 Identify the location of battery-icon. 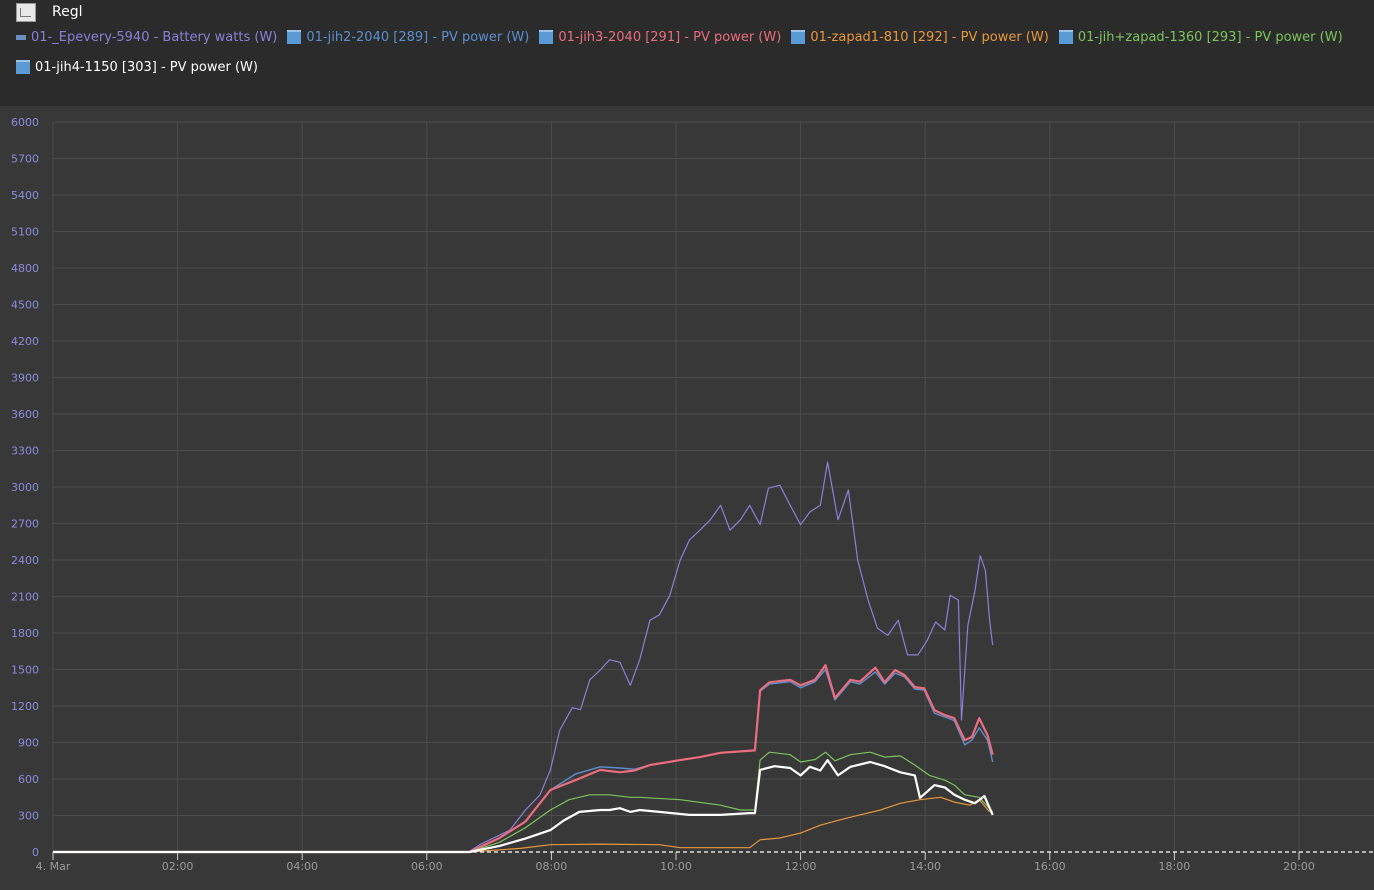
(21, 37).